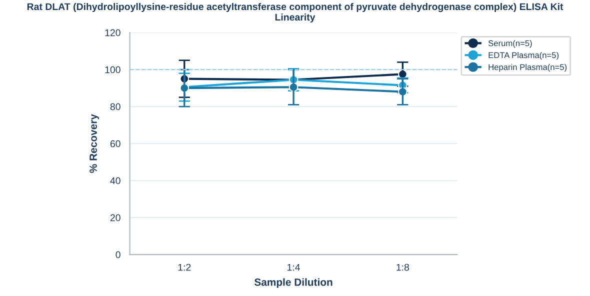 Image resolution: width=590 pixels, height=296 pixels. Describe the element at coordinates (112, 70) in the screenshot. I see `y-tick-label: 100` at that location.